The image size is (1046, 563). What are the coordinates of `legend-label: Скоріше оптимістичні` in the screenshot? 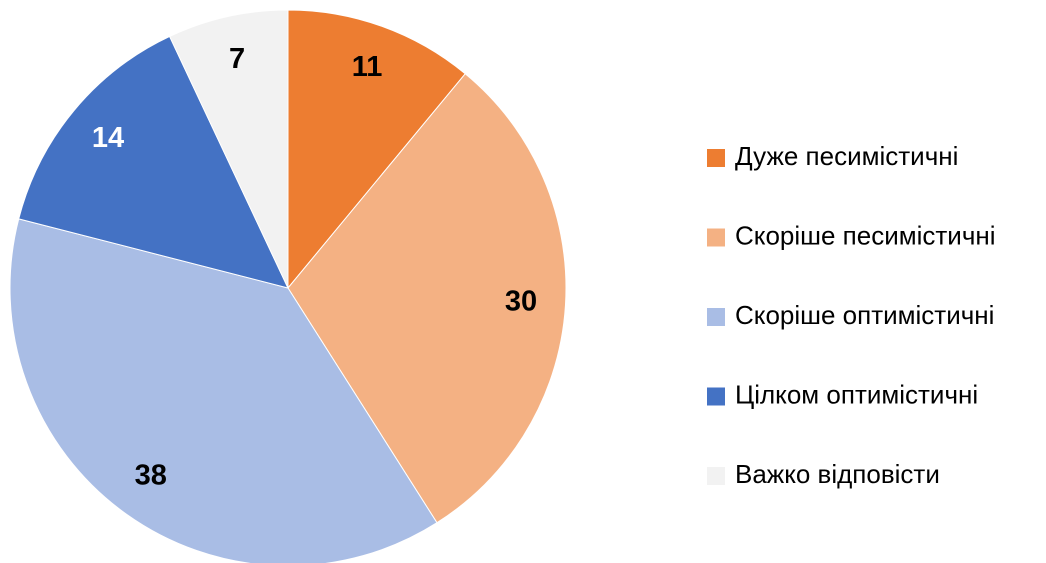 It's located at (864, 315).